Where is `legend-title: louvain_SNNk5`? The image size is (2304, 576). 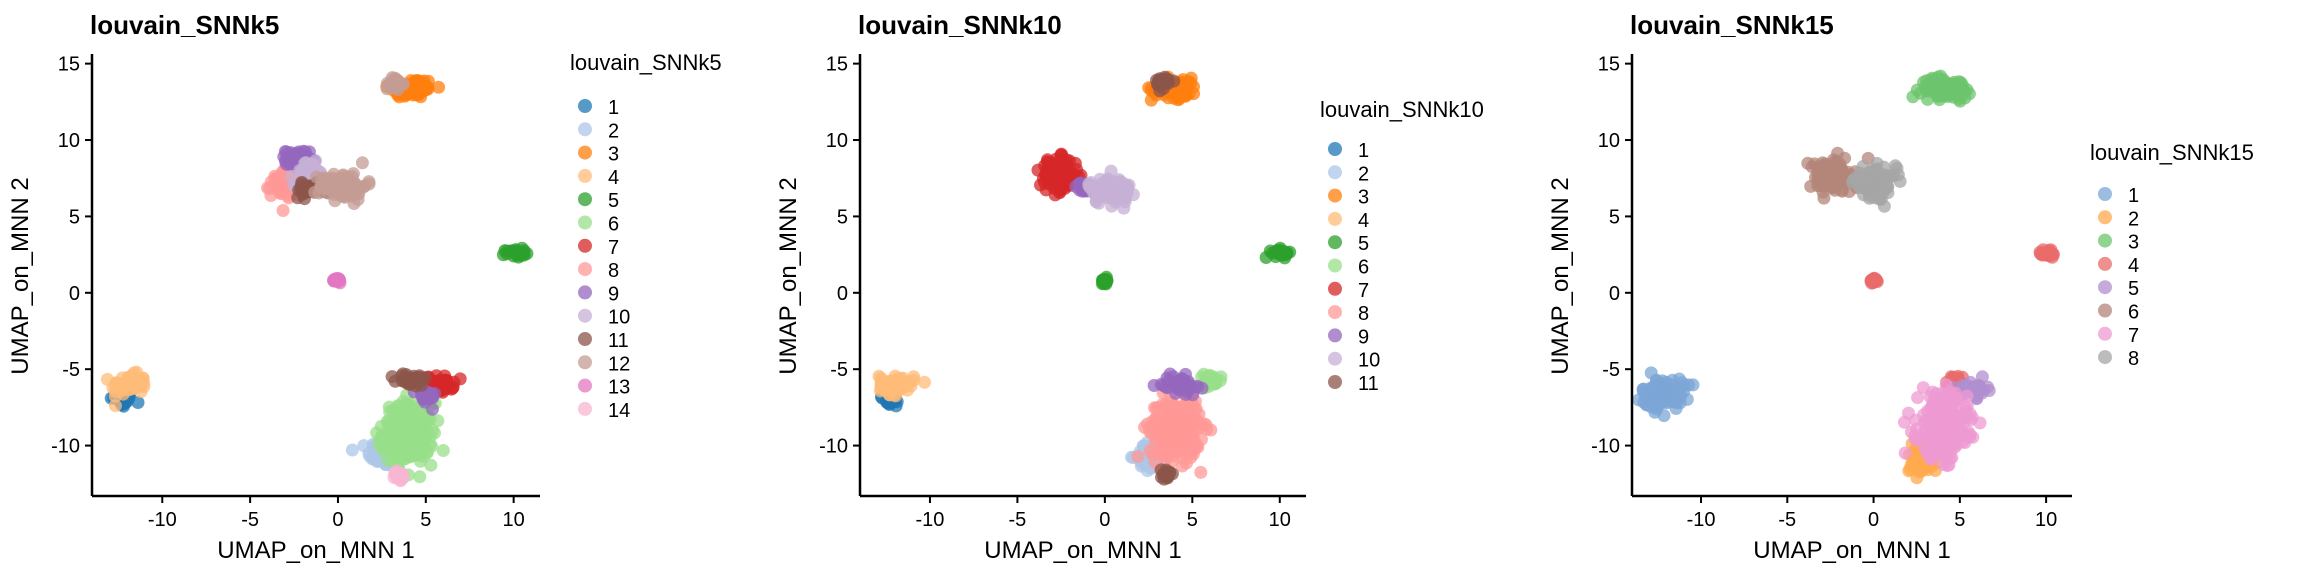 legend-title: louvain_SNNk5 is located at coordinates (646, 62).